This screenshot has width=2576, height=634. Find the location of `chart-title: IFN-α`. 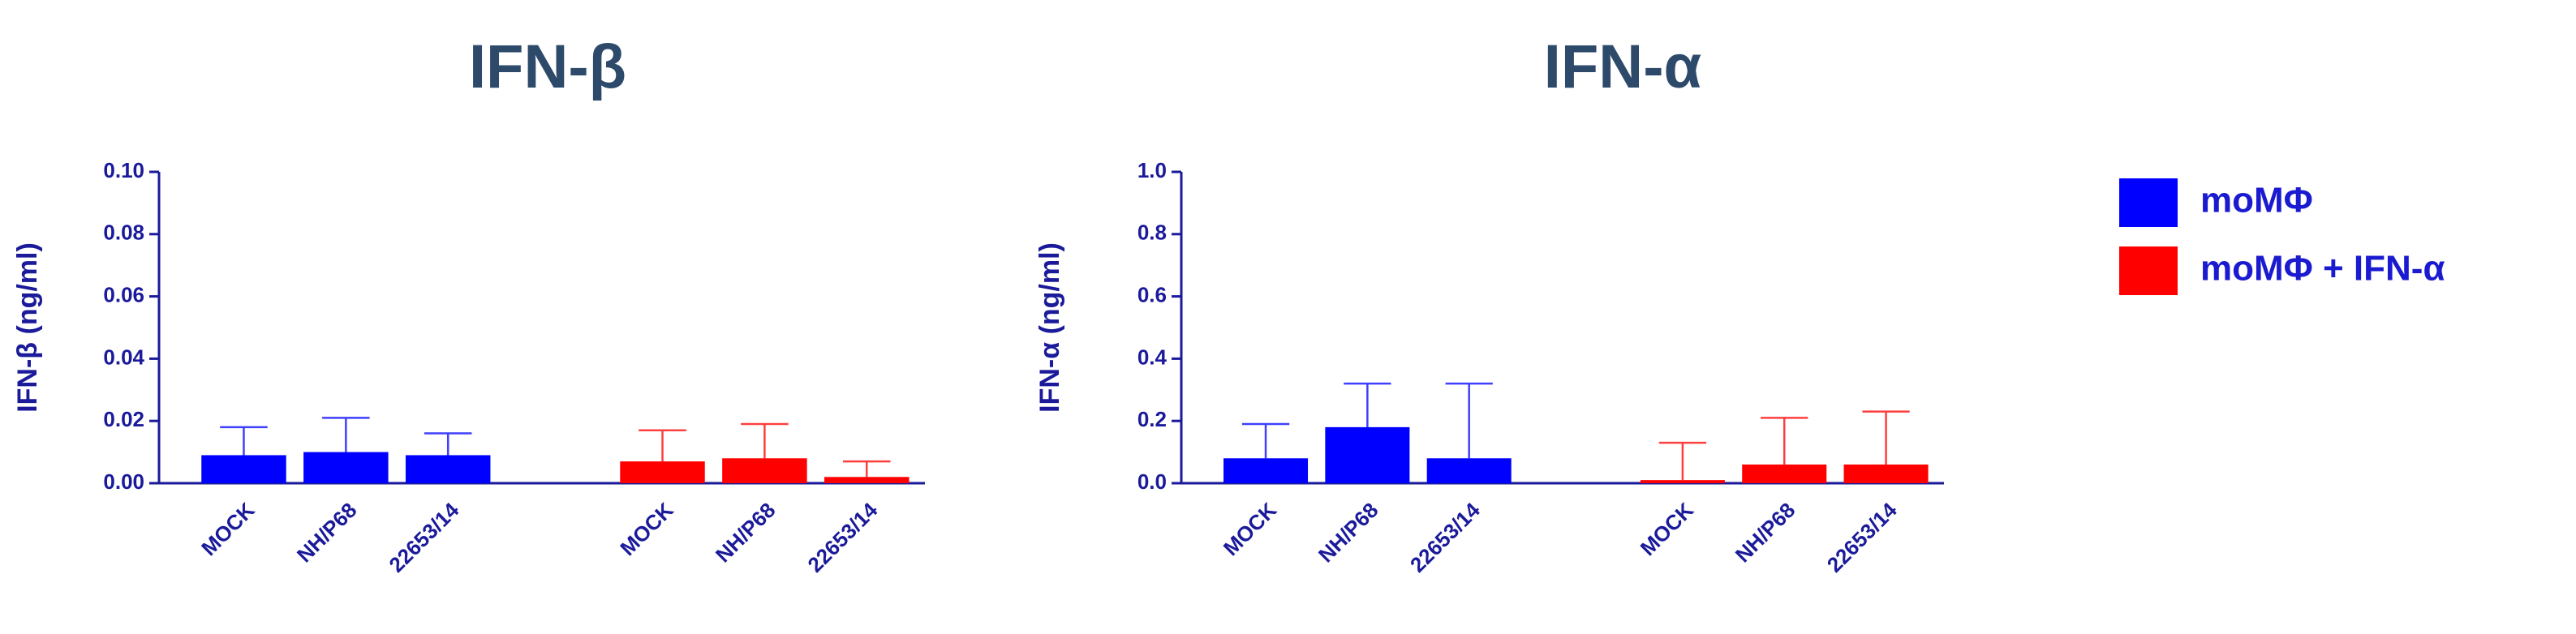

chart-title: IFN-α is located at coordinates (1622, 67).